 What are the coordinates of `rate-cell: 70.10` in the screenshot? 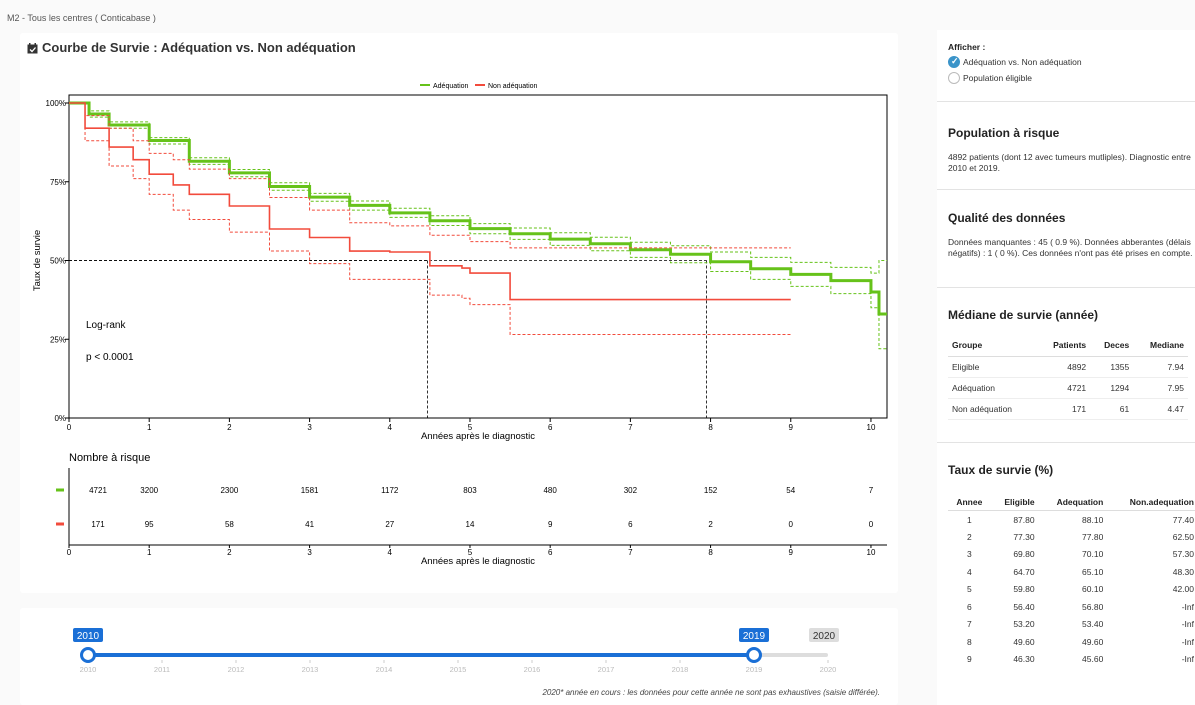 It's located at (1093, 554).